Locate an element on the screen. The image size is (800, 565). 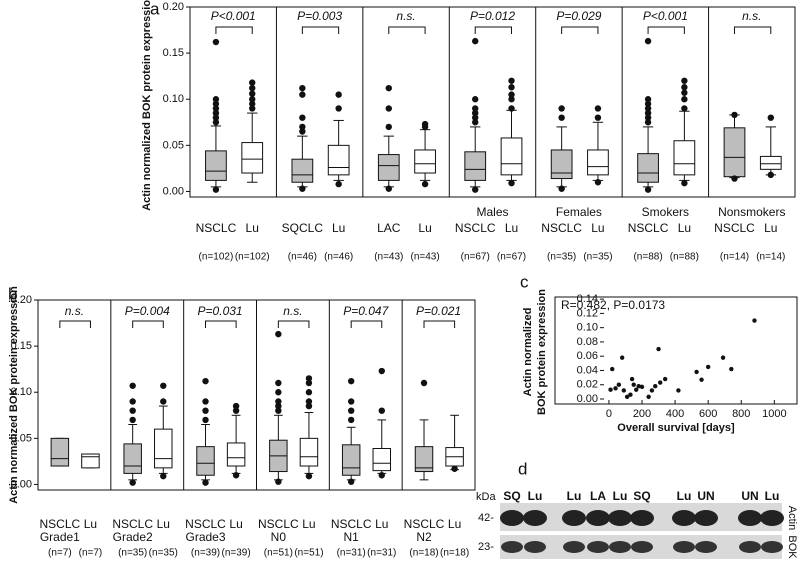
p-value: P=0.031 is located at coordinates (220, 311).